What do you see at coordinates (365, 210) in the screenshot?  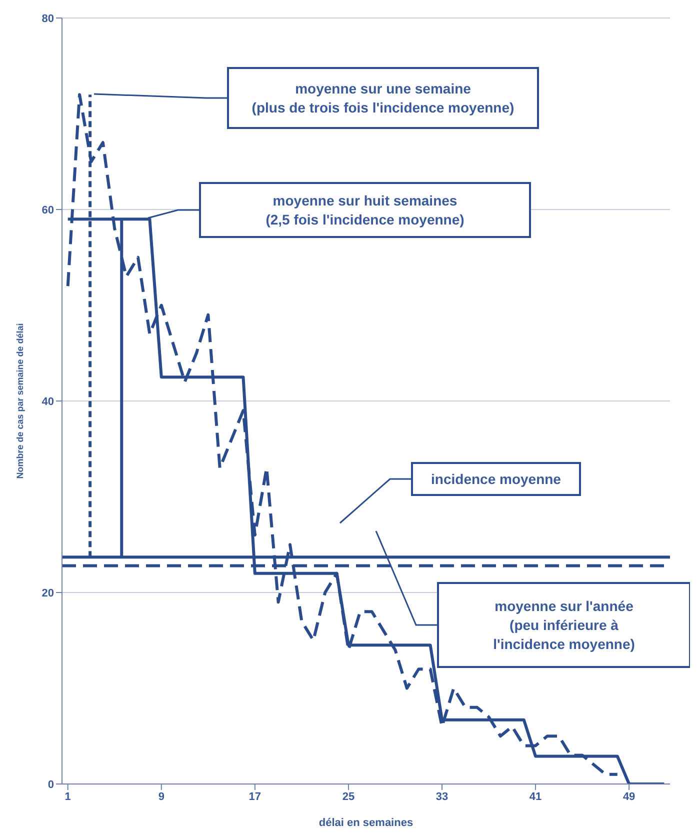 I see `annotation: moyenne sur huit semaines (2,5 fois l'incidence moyenne)` at bounding box center [365, 210].